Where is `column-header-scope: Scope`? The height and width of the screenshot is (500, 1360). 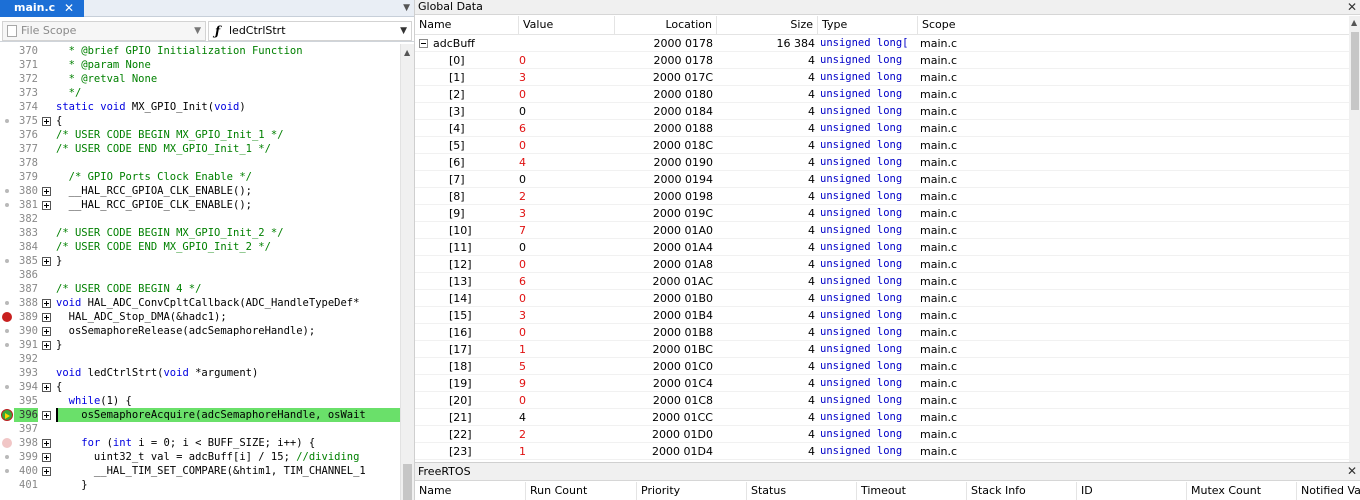
column-header-scope: Scope is located at coordinates (939, 24).